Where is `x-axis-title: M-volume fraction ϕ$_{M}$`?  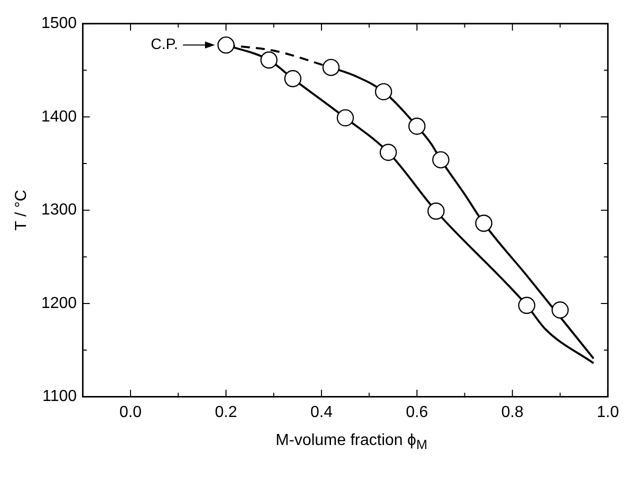
x-axis-title: M-volume fraction ϕ$_{M}$ is located at coordinates (351, 442).